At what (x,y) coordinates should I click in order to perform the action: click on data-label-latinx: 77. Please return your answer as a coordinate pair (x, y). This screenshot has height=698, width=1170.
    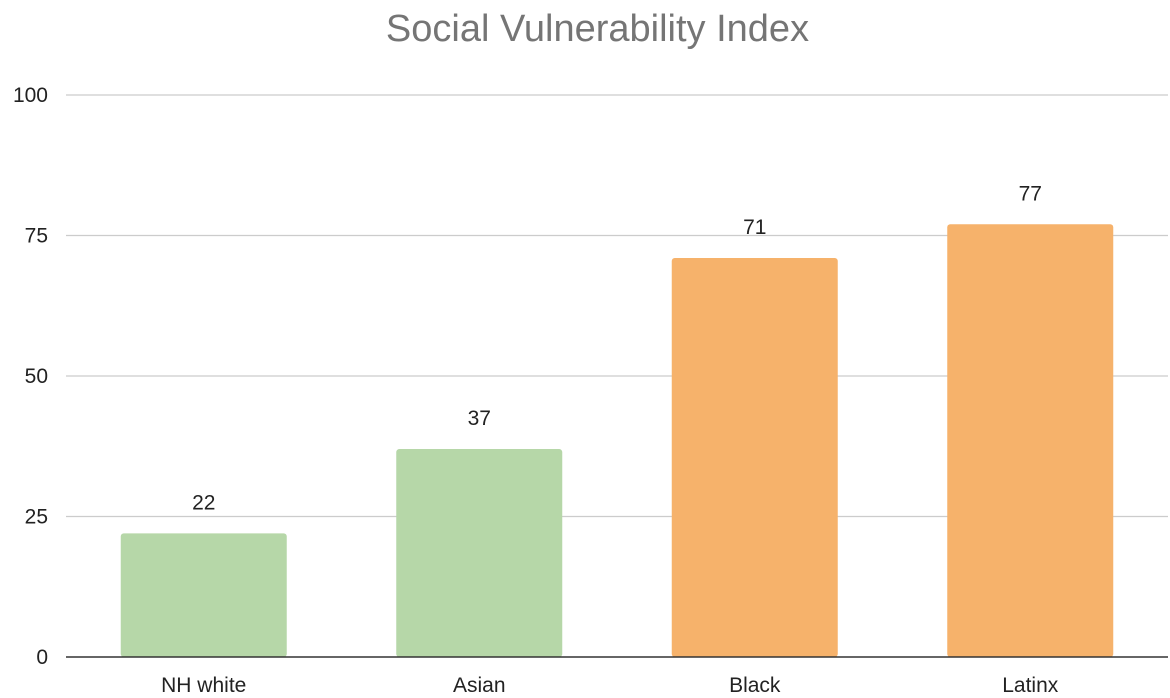
    Looking at the image, I should click on (1030, 193).